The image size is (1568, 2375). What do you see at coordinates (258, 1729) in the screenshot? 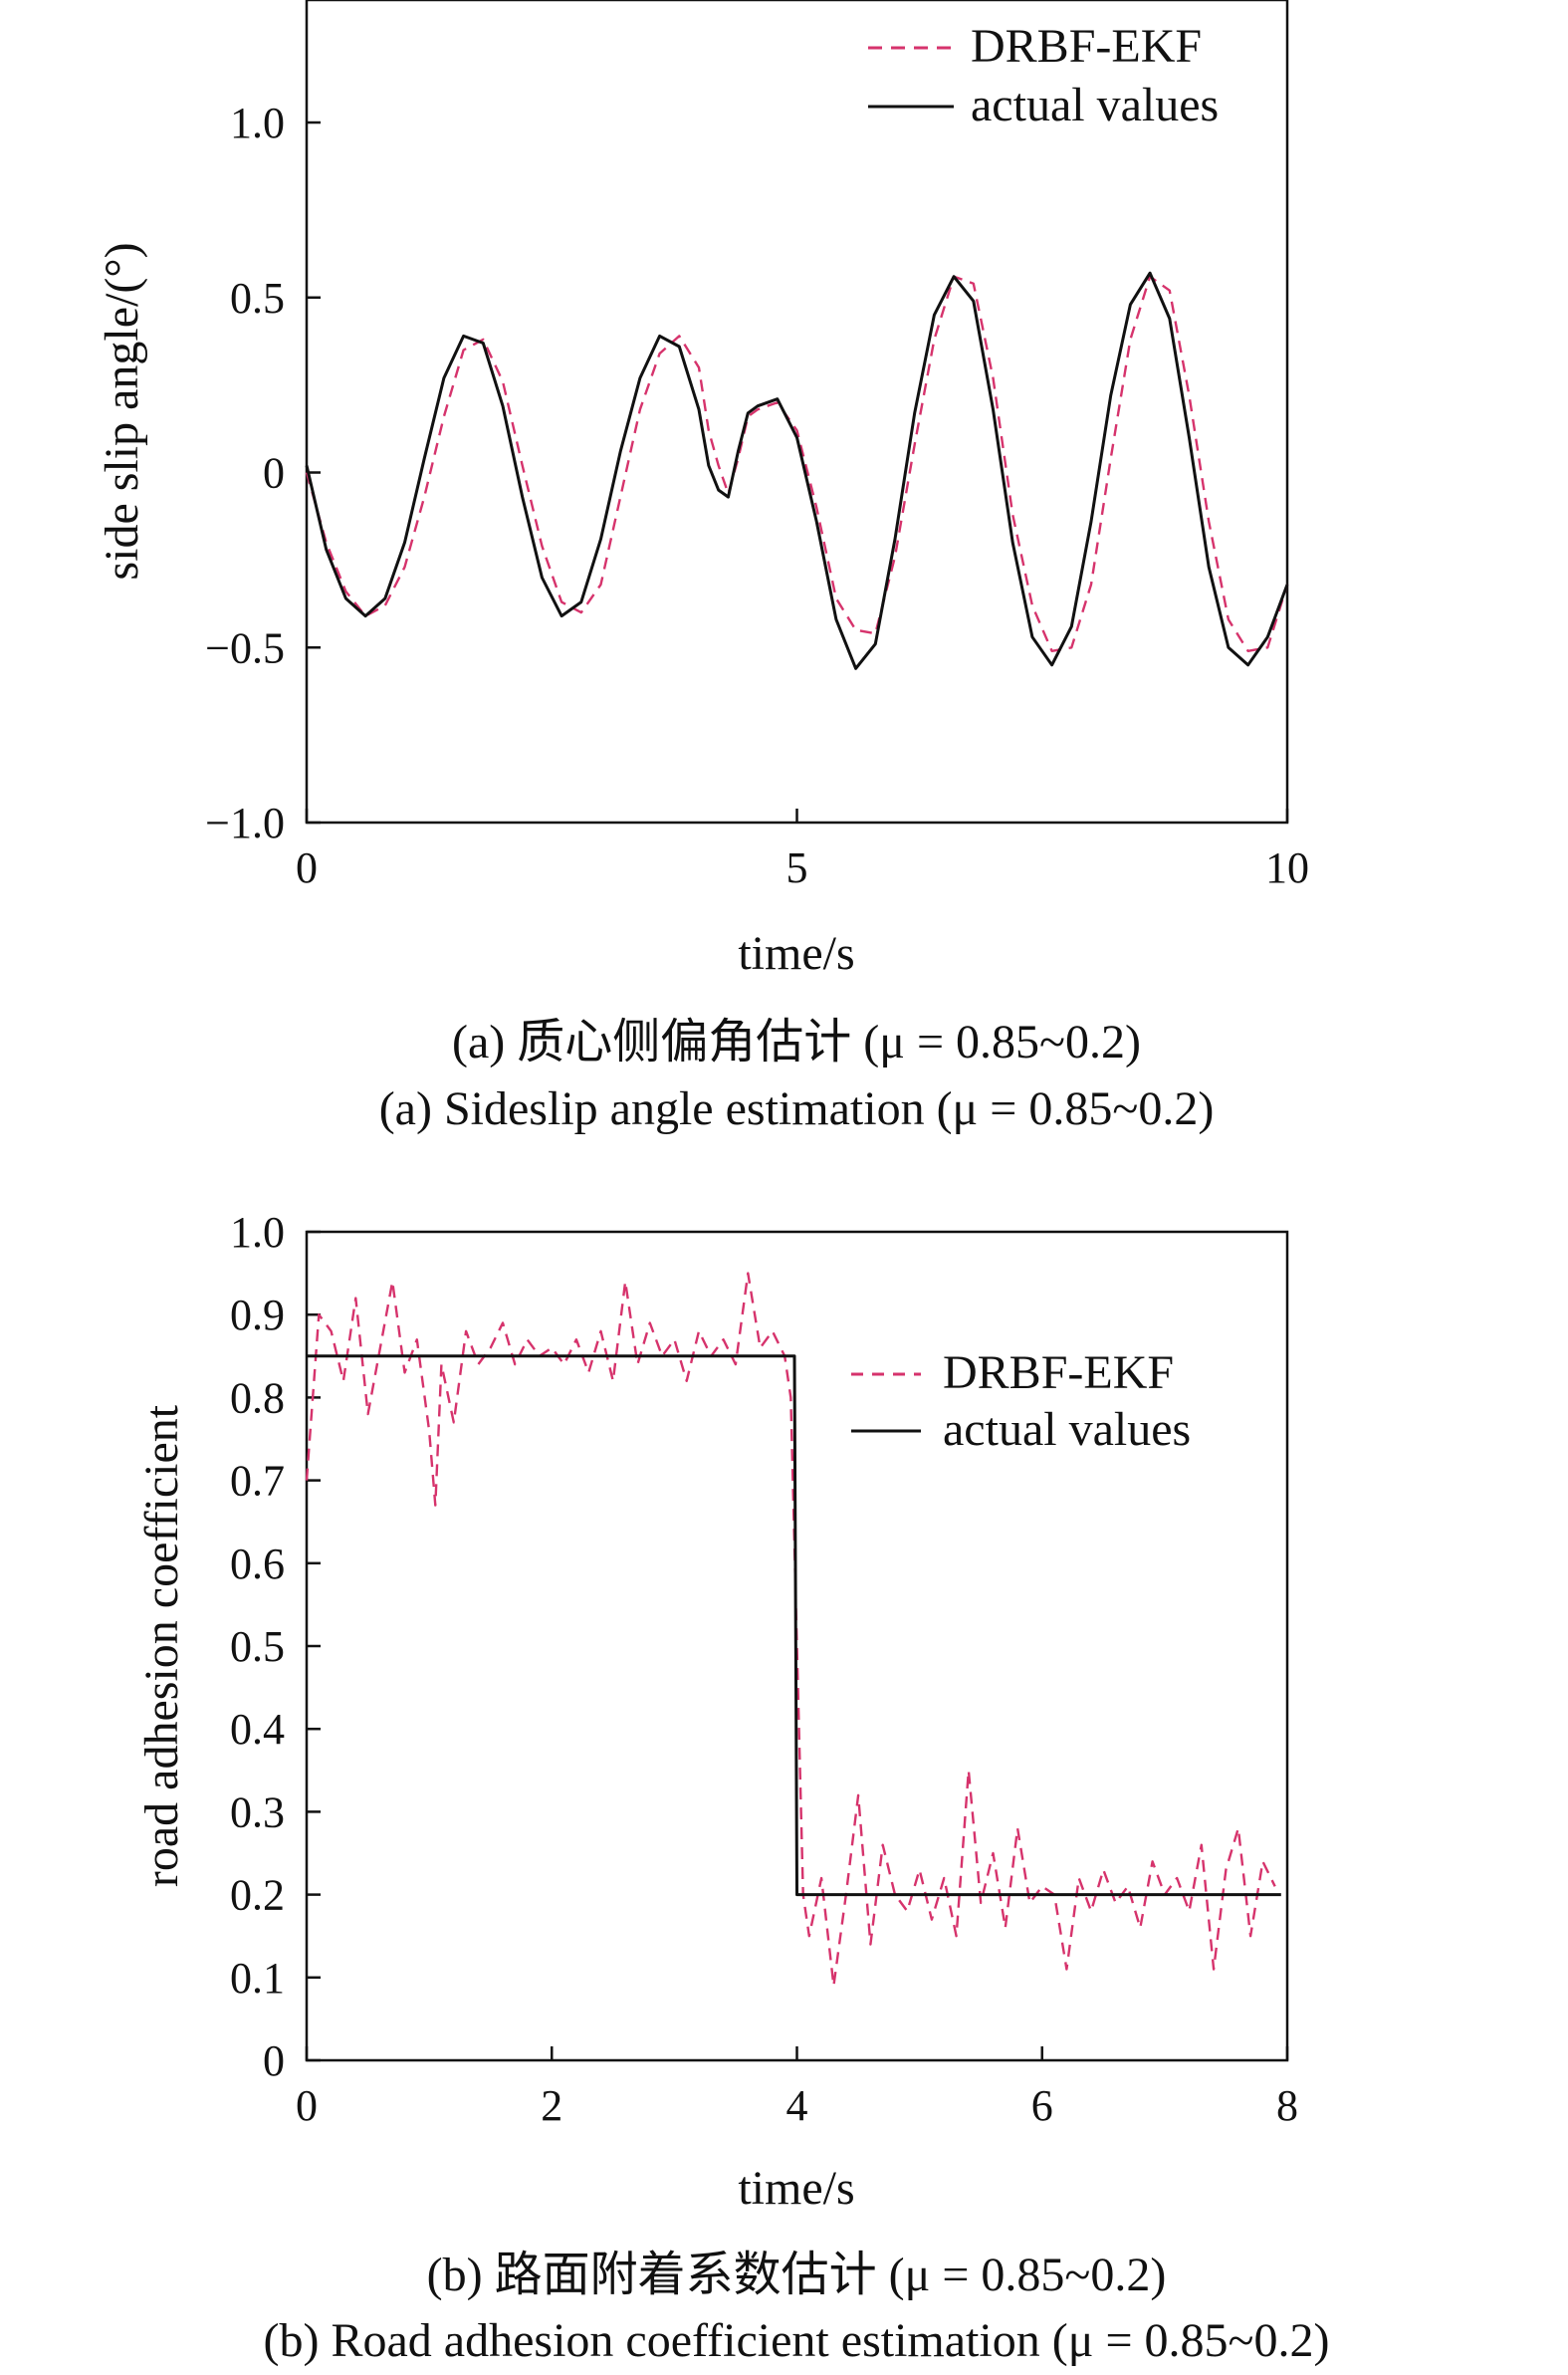
I see `y-tick-label-b-4: 0.4` at bounding box center [258, 1729].